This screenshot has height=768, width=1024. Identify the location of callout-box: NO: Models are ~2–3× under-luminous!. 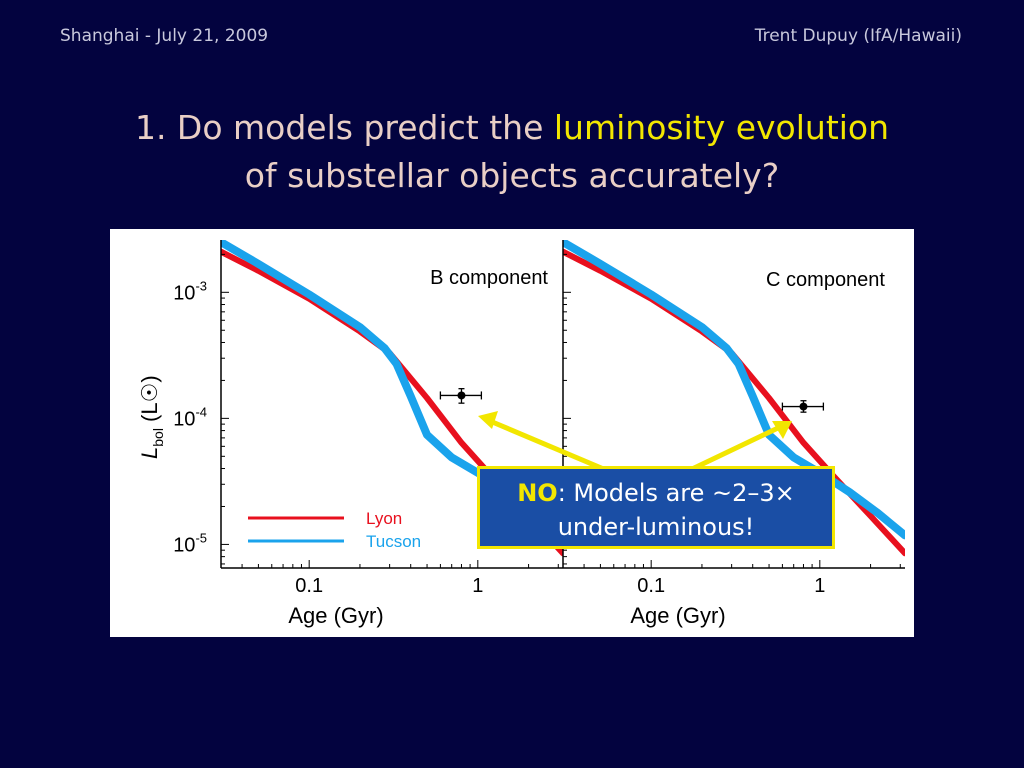
(656, 507).